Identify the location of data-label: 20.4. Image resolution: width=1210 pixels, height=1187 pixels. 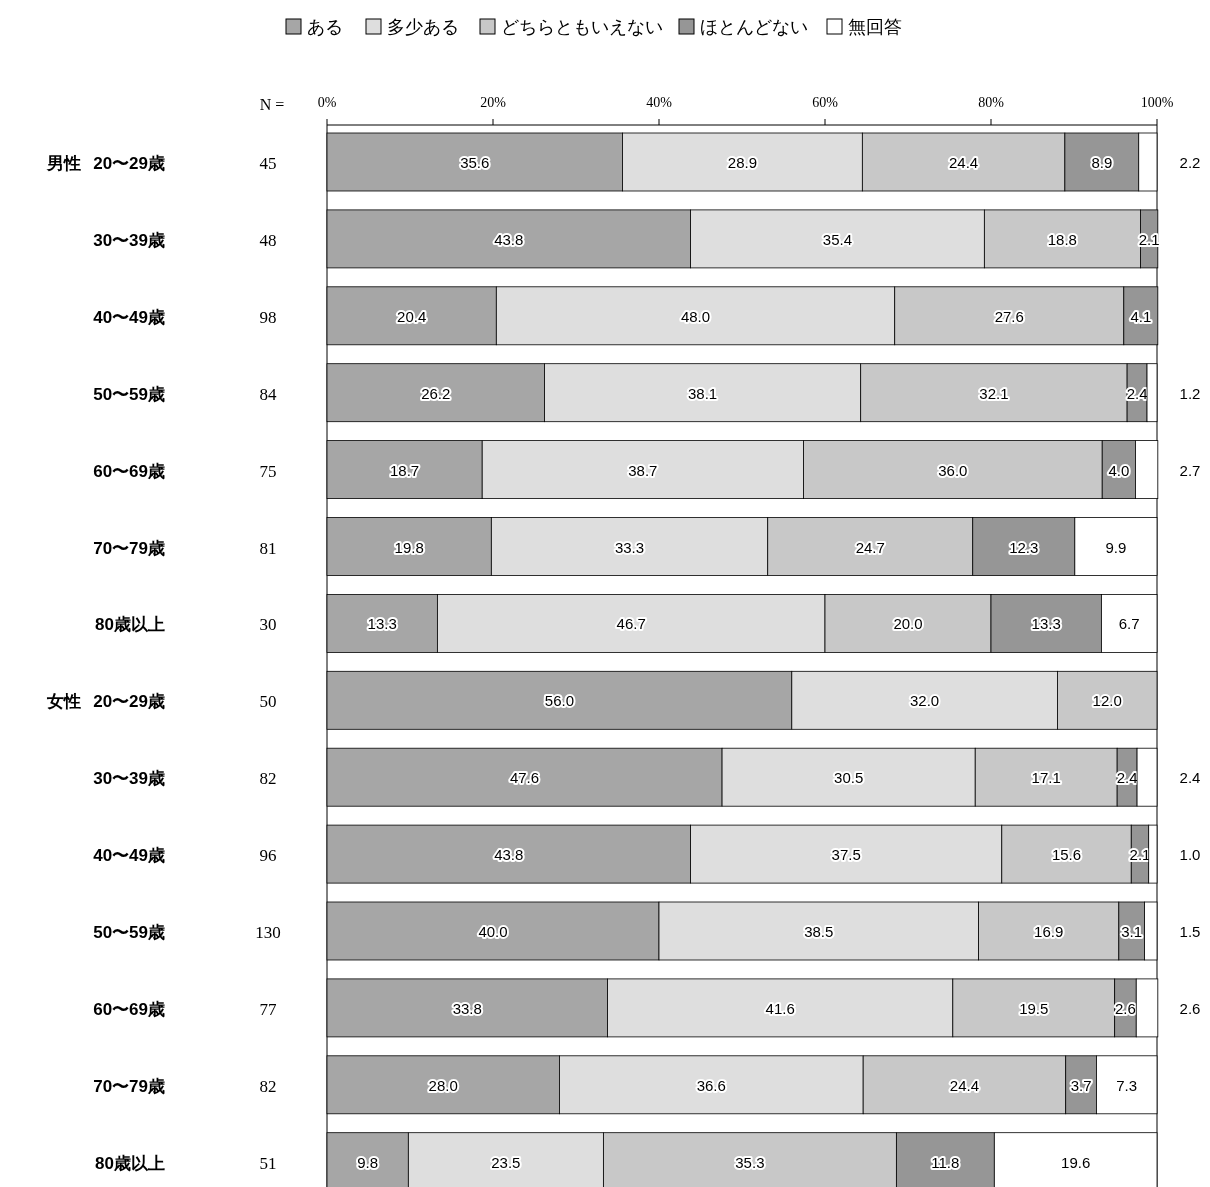
(412, 316).